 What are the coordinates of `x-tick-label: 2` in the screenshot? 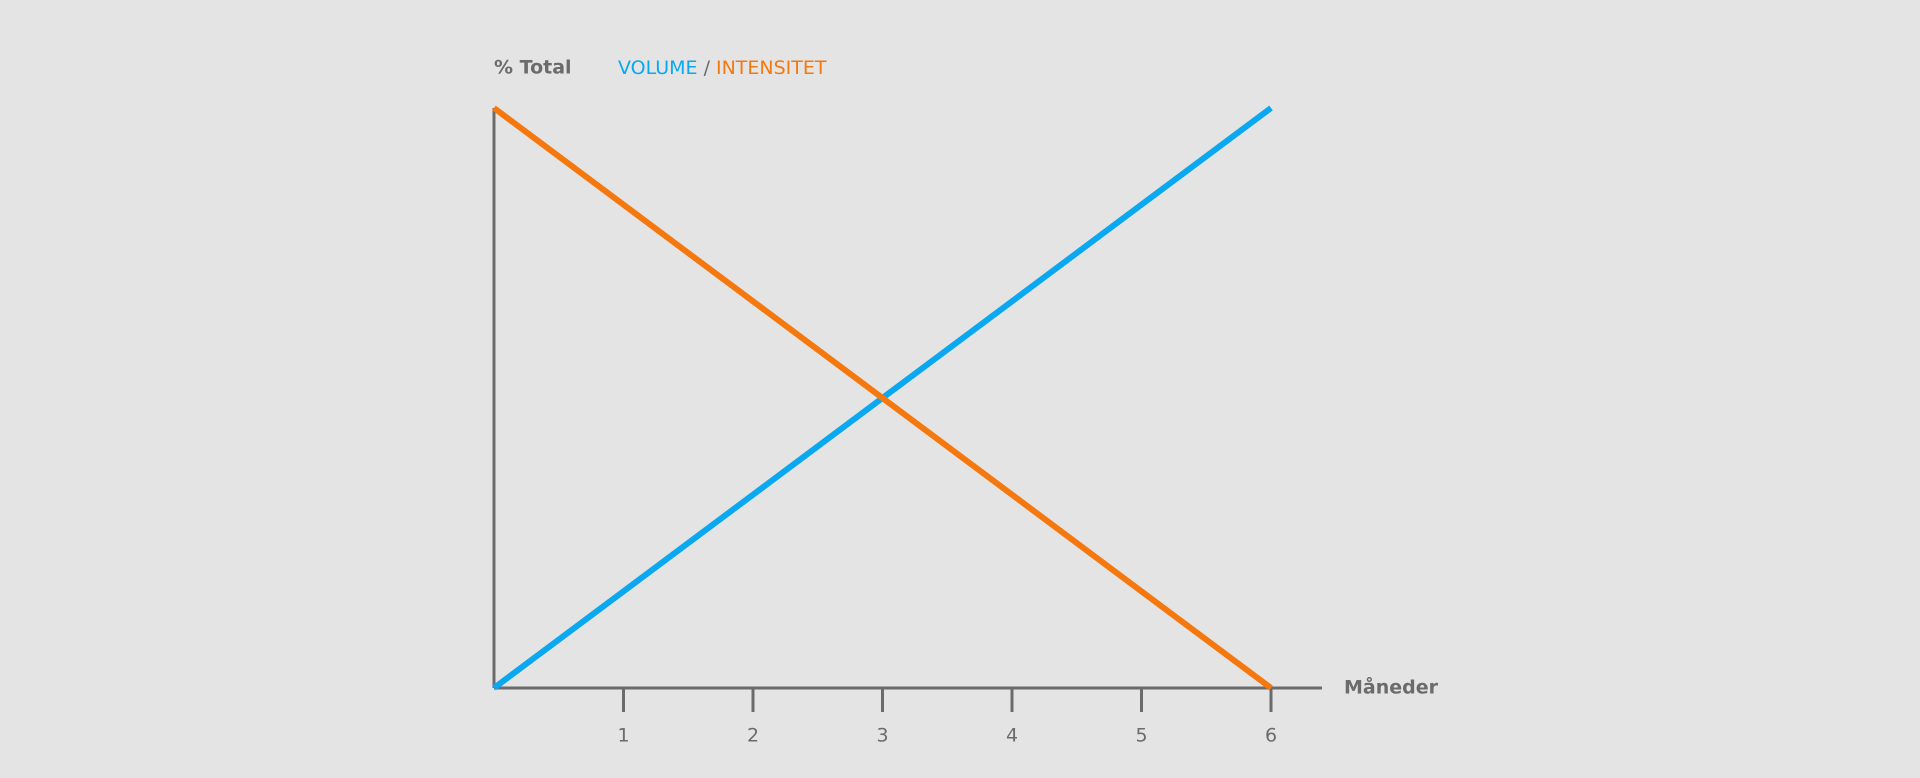 It's located at (753, 736).